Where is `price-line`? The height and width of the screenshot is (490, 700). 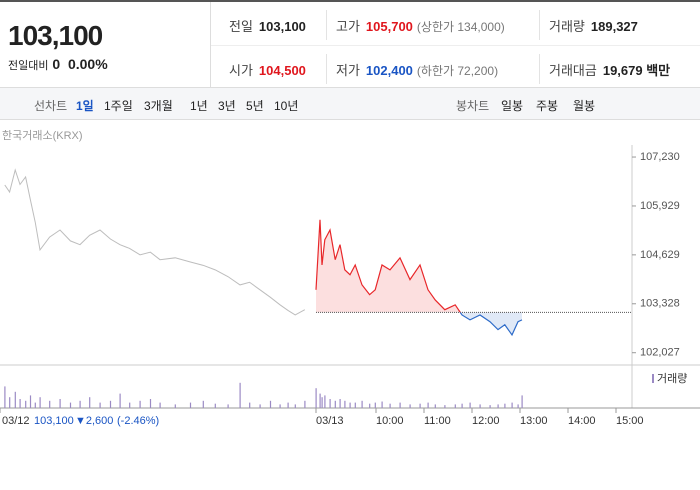 price-line is located at coordinates (155, 242).